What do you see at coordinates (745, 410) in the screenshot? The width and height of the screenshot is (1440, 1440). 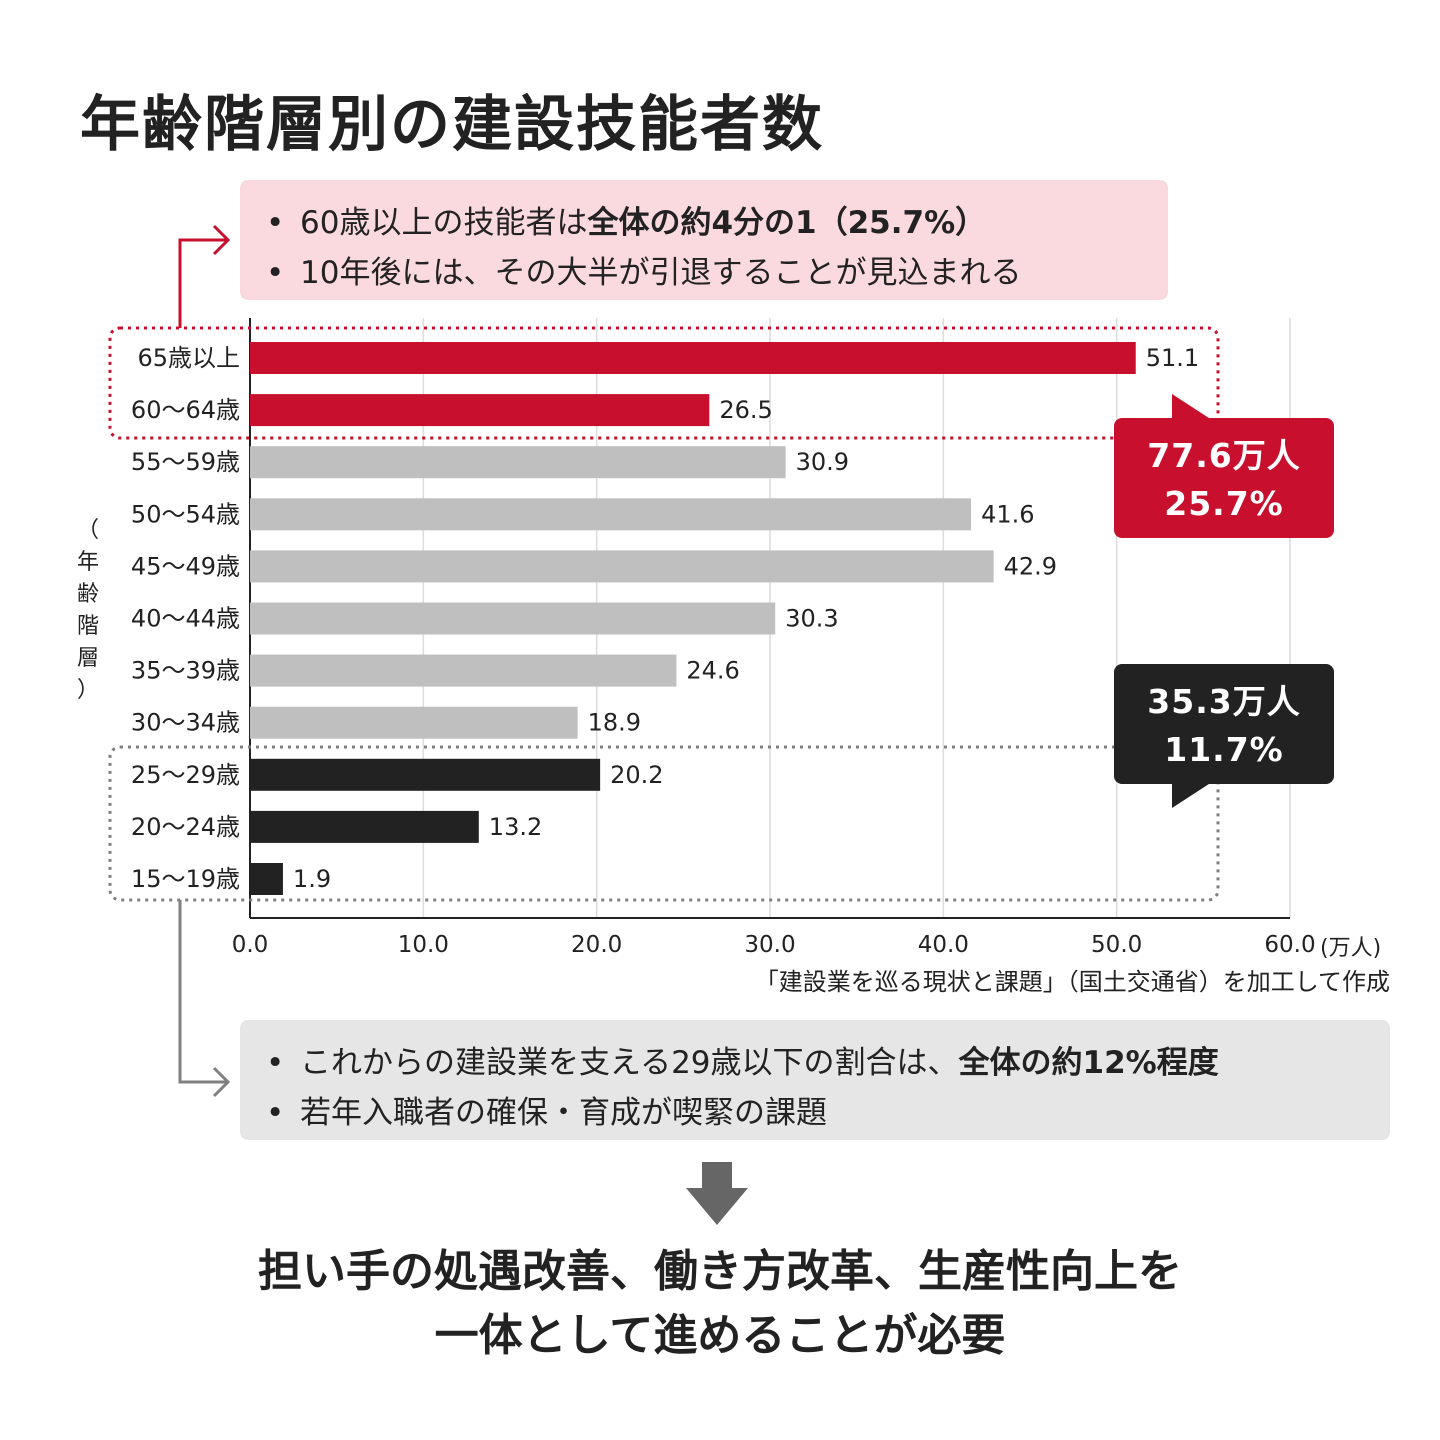 I see `bar-value-label: 26.5` at bounding box center [745, 410].